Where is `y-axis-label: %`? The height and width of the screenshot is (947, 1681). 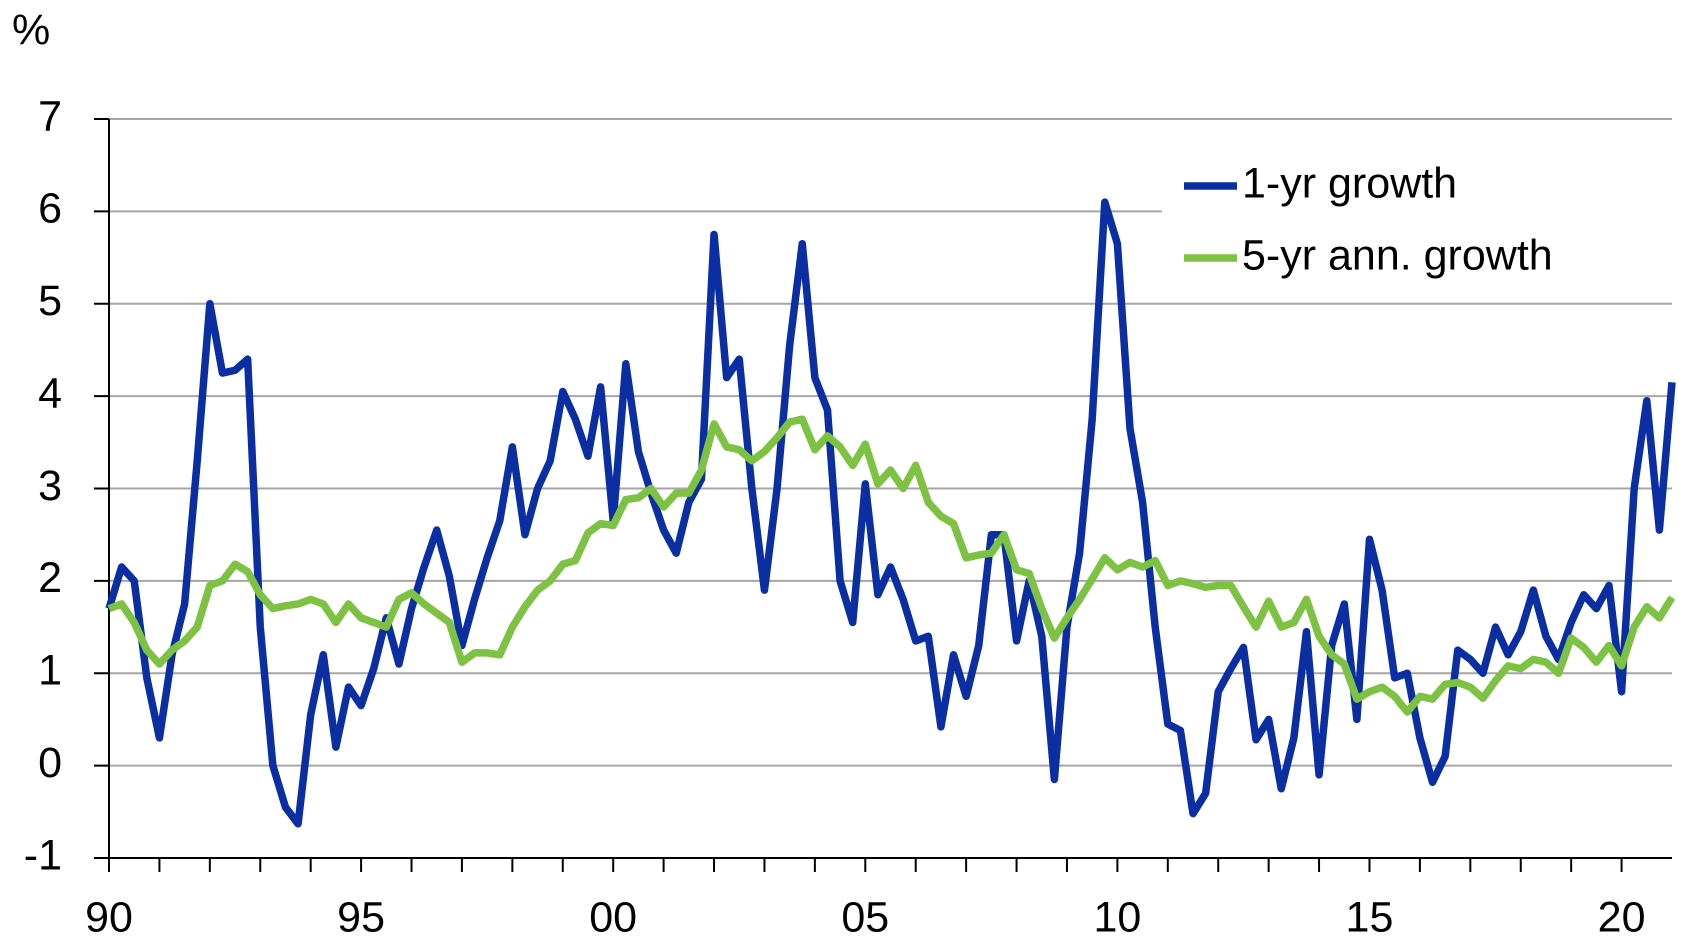
y-axis-label: % is located at coordinates (31, 30).